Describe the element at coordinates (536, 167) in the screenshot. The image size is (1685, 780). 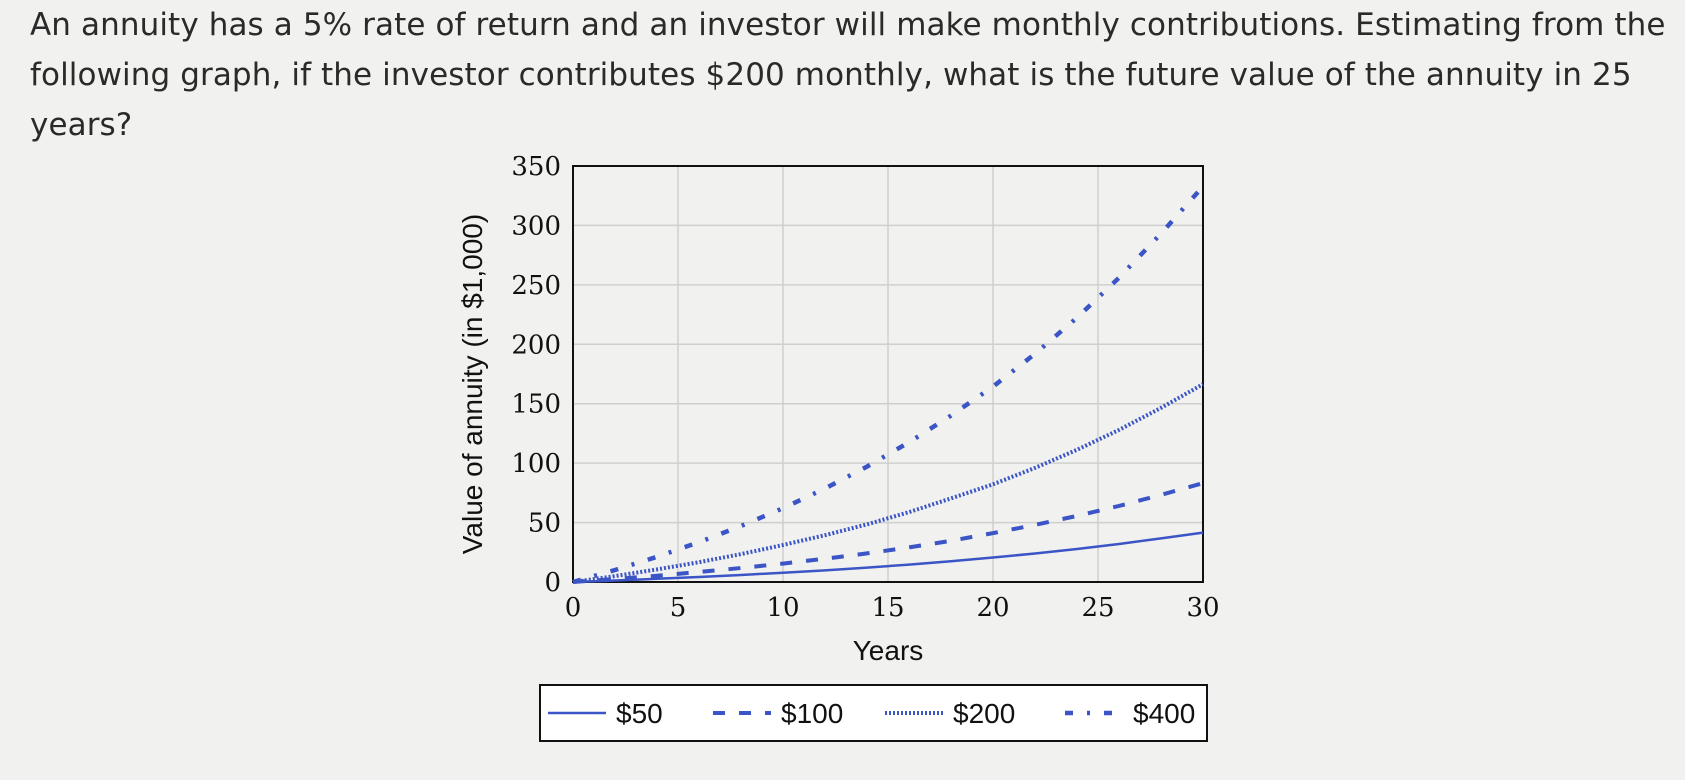
I see `y-tick-label: 350` at that location.